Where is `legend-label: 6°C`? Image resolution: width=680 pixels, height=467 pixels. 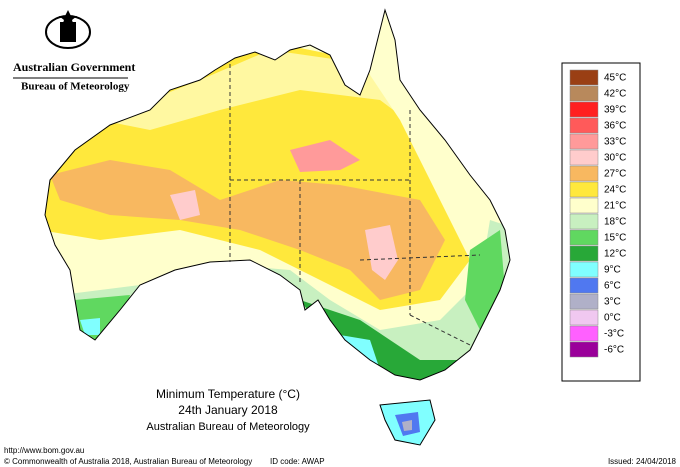
legend-label: 6°C is located at coordinates (612, 286).